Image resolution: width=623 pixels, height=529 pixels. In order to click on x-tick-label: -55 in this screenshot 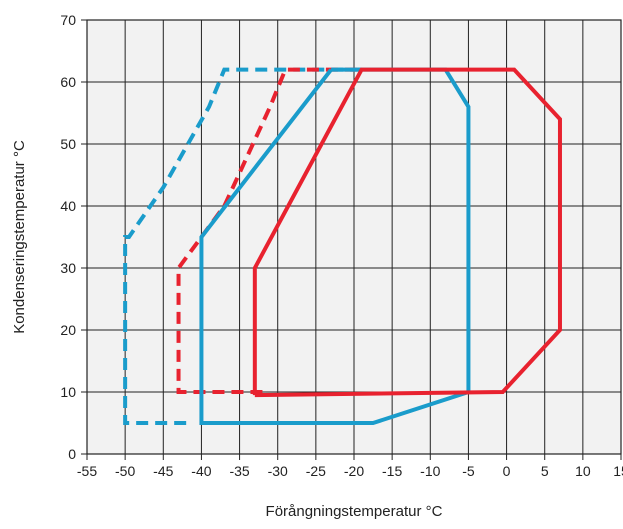, I will do `click(87, 471)`.